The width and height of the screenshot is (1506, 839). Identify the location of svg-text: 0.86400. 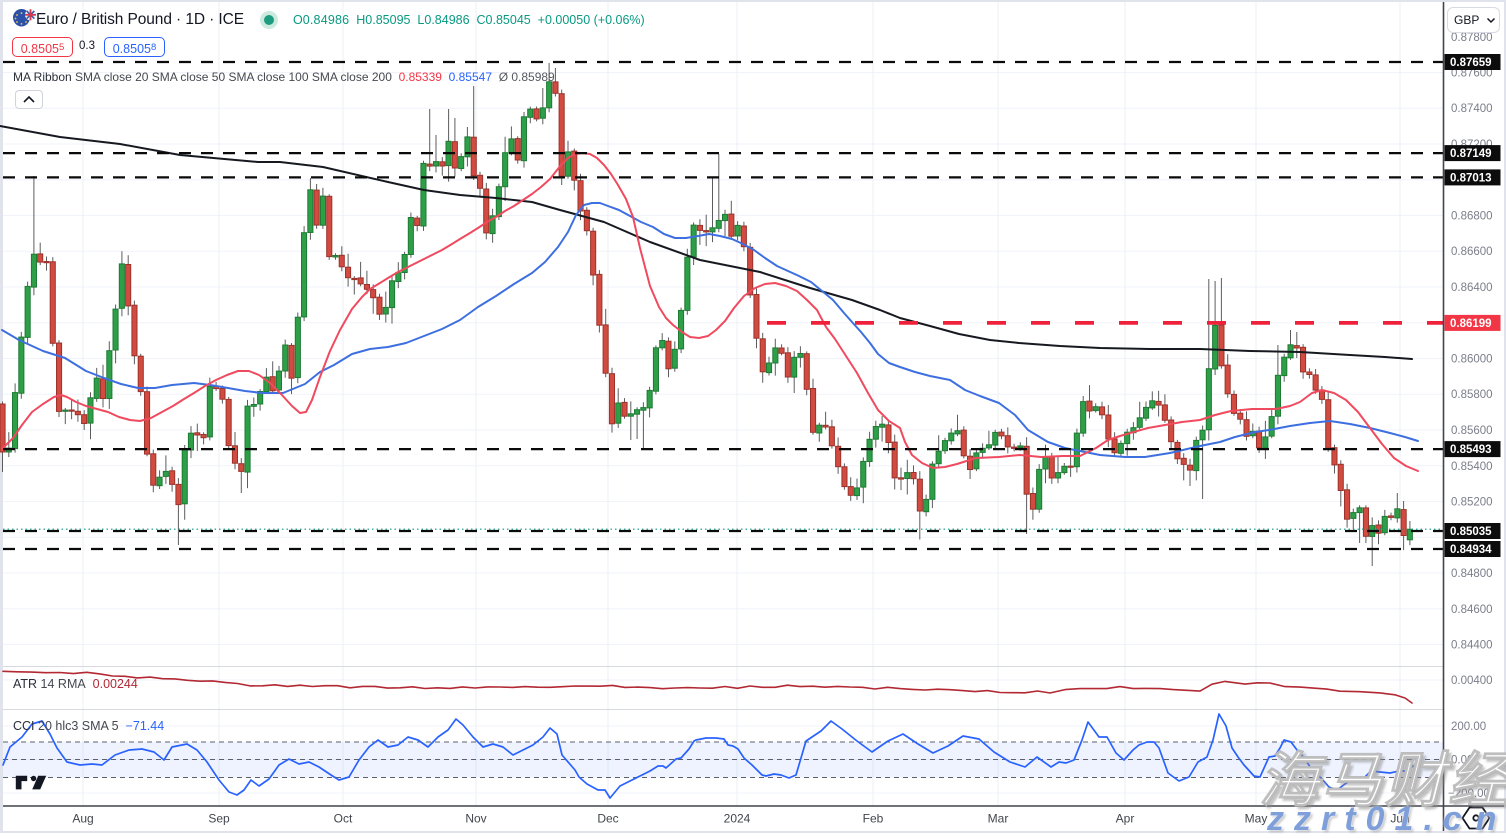
(1472, 288).